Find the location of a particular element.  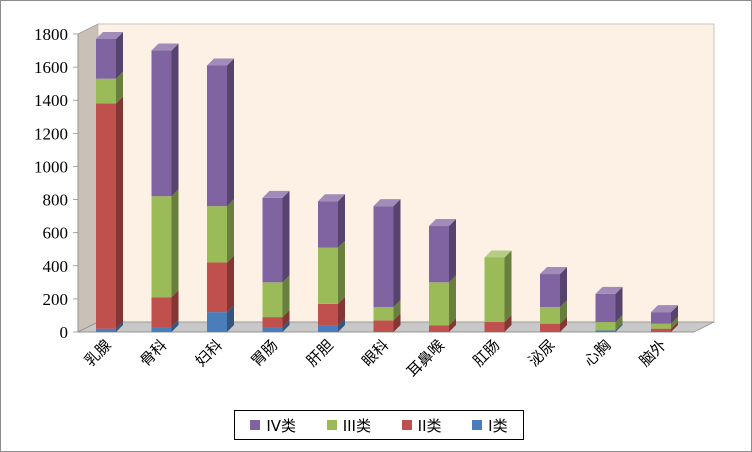

legend-item: I类 is located at coordinates (490, 425).